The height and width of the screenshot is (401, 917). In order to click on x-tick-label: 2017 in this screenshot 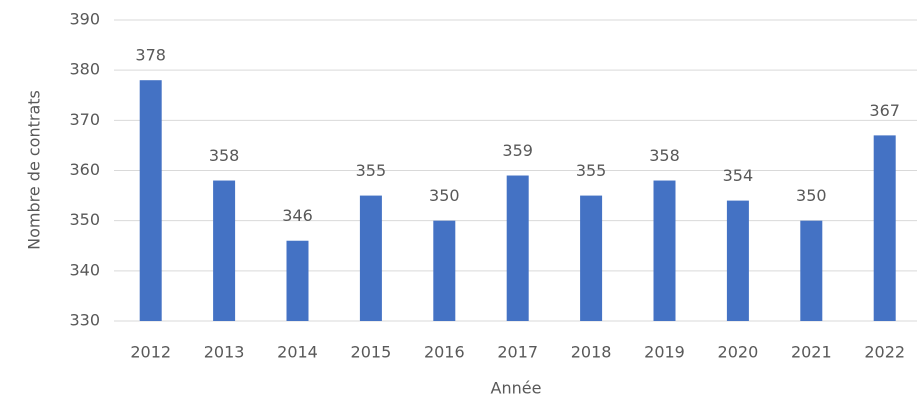, I will do `click(517, 352)`.